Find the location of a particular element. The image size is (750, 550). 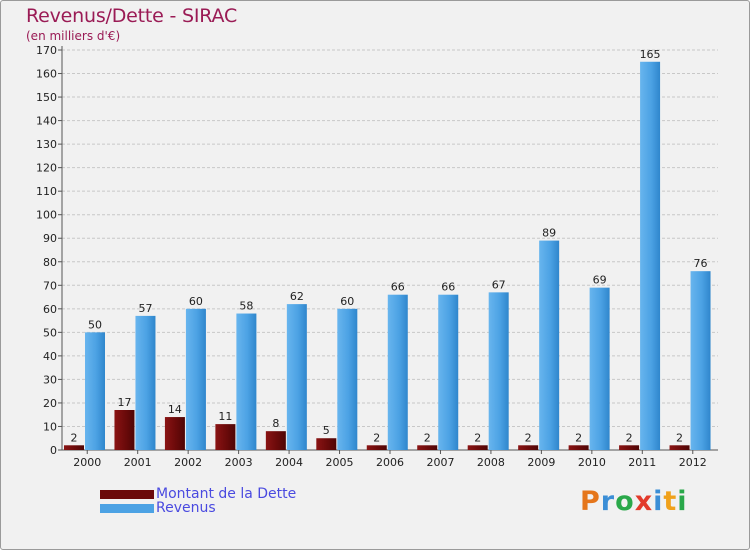

x-tick-label: 2005 is located at coordinates (340, 462).